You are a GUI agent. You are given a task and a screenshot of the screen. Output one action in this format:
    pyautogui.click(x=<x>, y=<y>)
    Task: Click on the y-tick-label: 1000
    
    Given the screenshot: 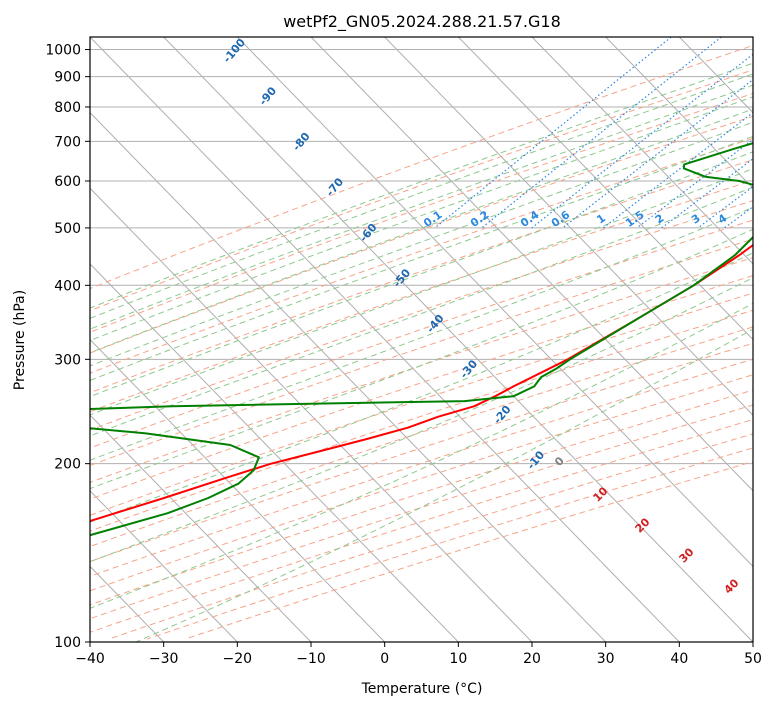 What is the action you would take?
    pyautogui.click(x=63, y=51)
    